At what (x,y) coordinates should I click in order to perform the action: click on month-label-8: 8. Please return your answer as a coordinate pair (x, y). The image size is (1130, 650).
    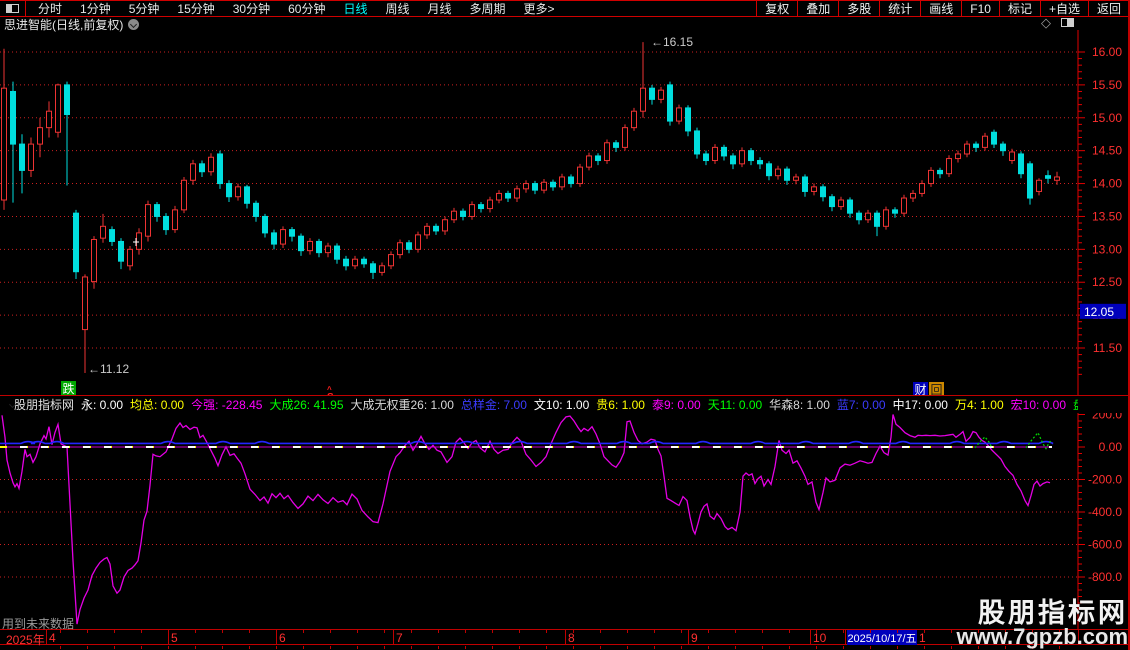
    Looking at the image, I should click on (571, 638).